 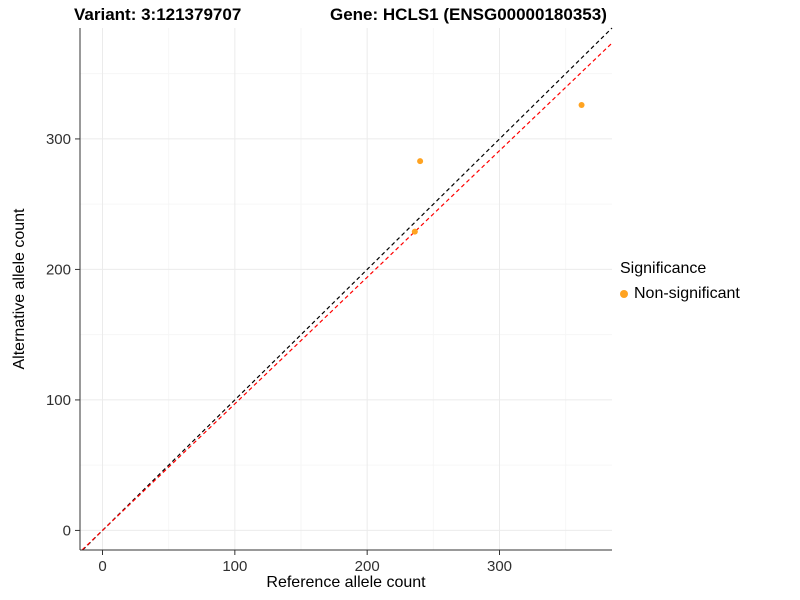 I want to click on legend-title: Significance, so click(x=663, y=268).